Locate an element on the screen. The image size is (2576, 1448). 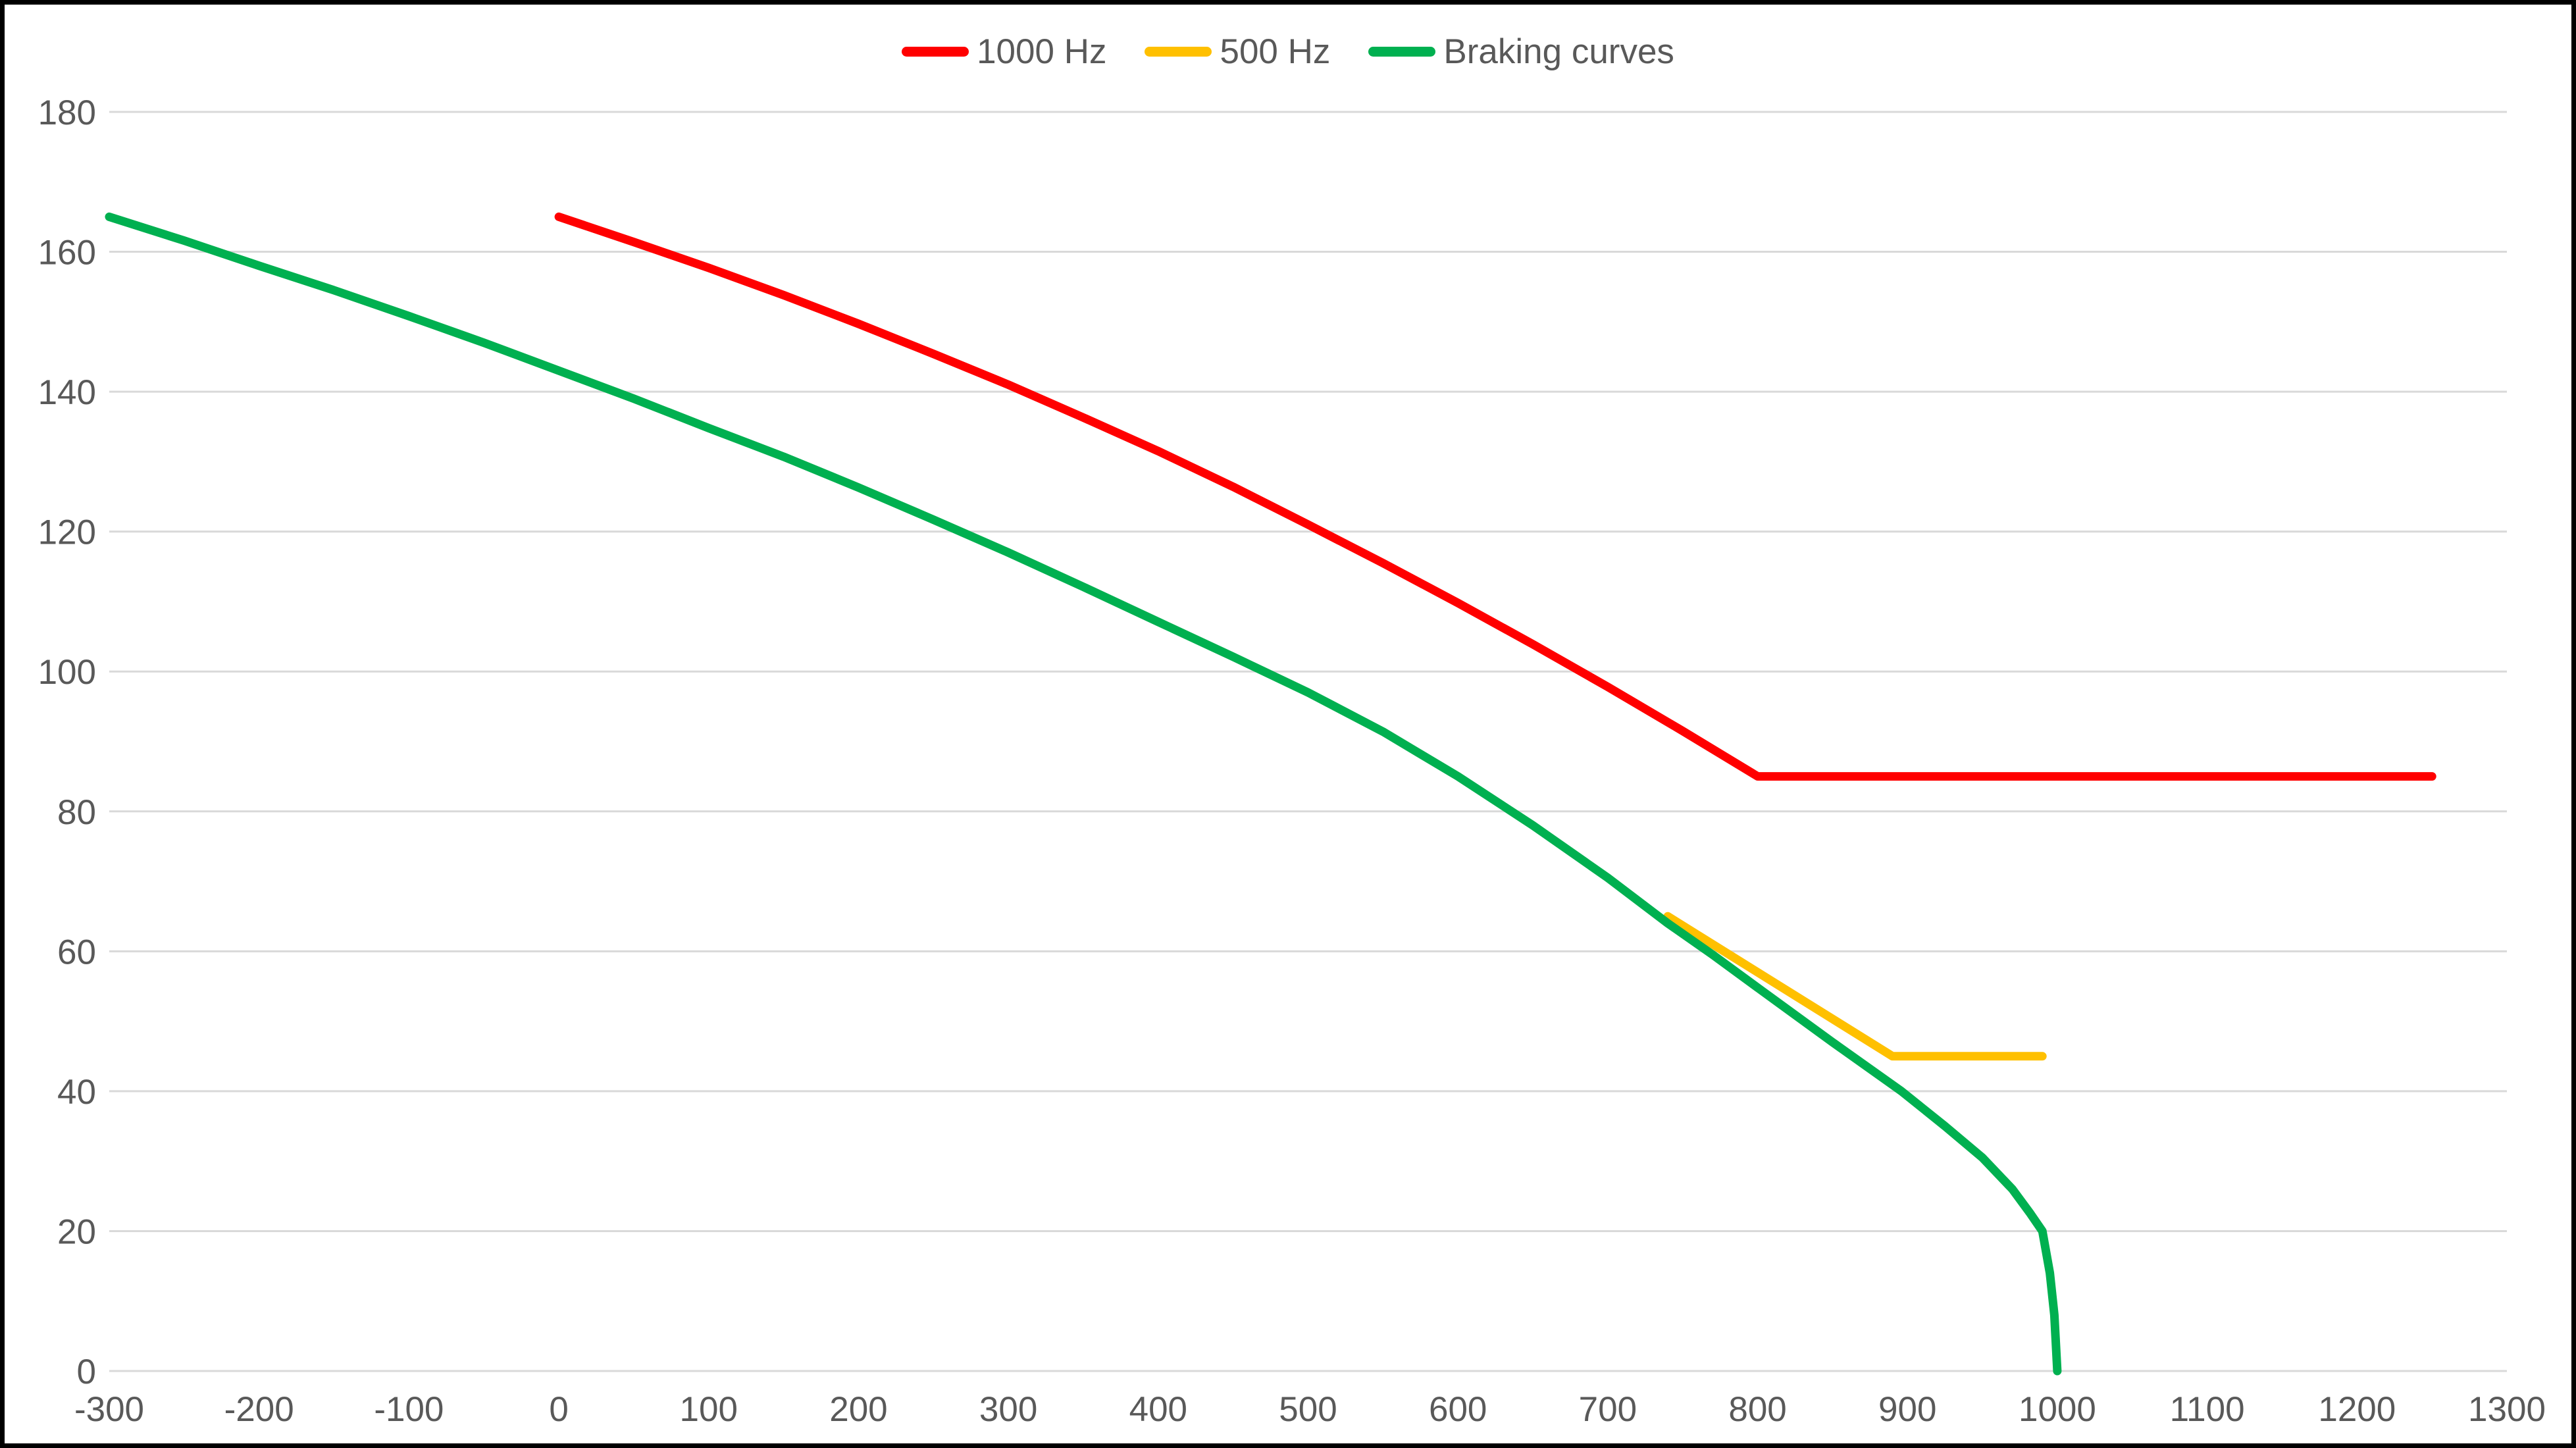
series-line-500-hz is located at coordinates (1855, 986).